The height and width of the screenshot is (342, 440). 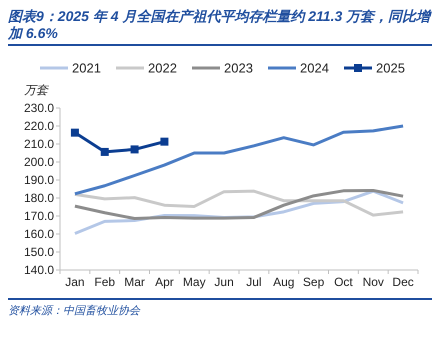 What do you see at coordinates (162, 68) in the screenshot?
I see `legend-label: 2022` at bounding box center [162, 68].